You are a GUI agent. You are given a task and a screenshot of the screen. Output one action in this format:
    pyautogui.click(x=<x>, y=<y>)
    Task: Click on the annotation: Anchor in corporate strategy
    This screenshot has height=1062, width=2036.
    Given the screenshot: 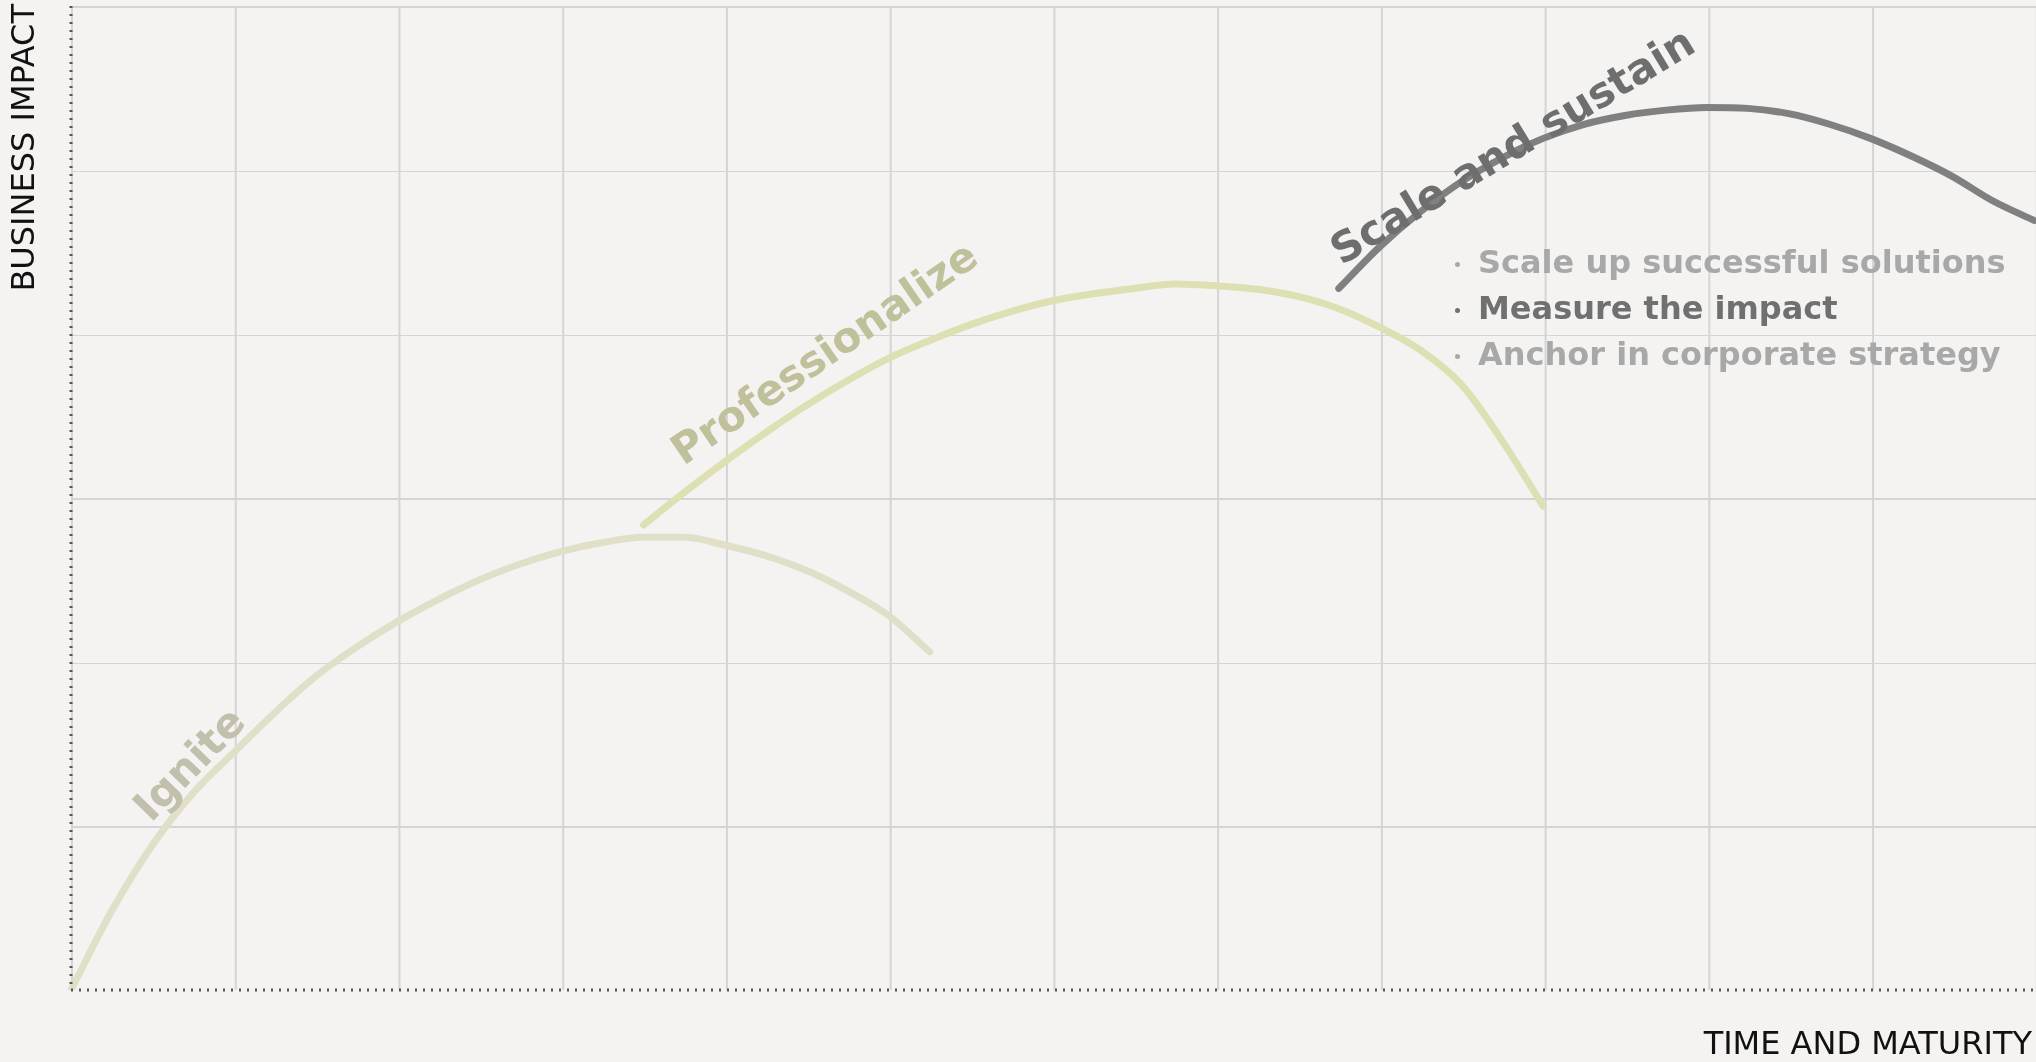 What is the action you would take?
    pyautogui.click(x=1739, y=354)
    